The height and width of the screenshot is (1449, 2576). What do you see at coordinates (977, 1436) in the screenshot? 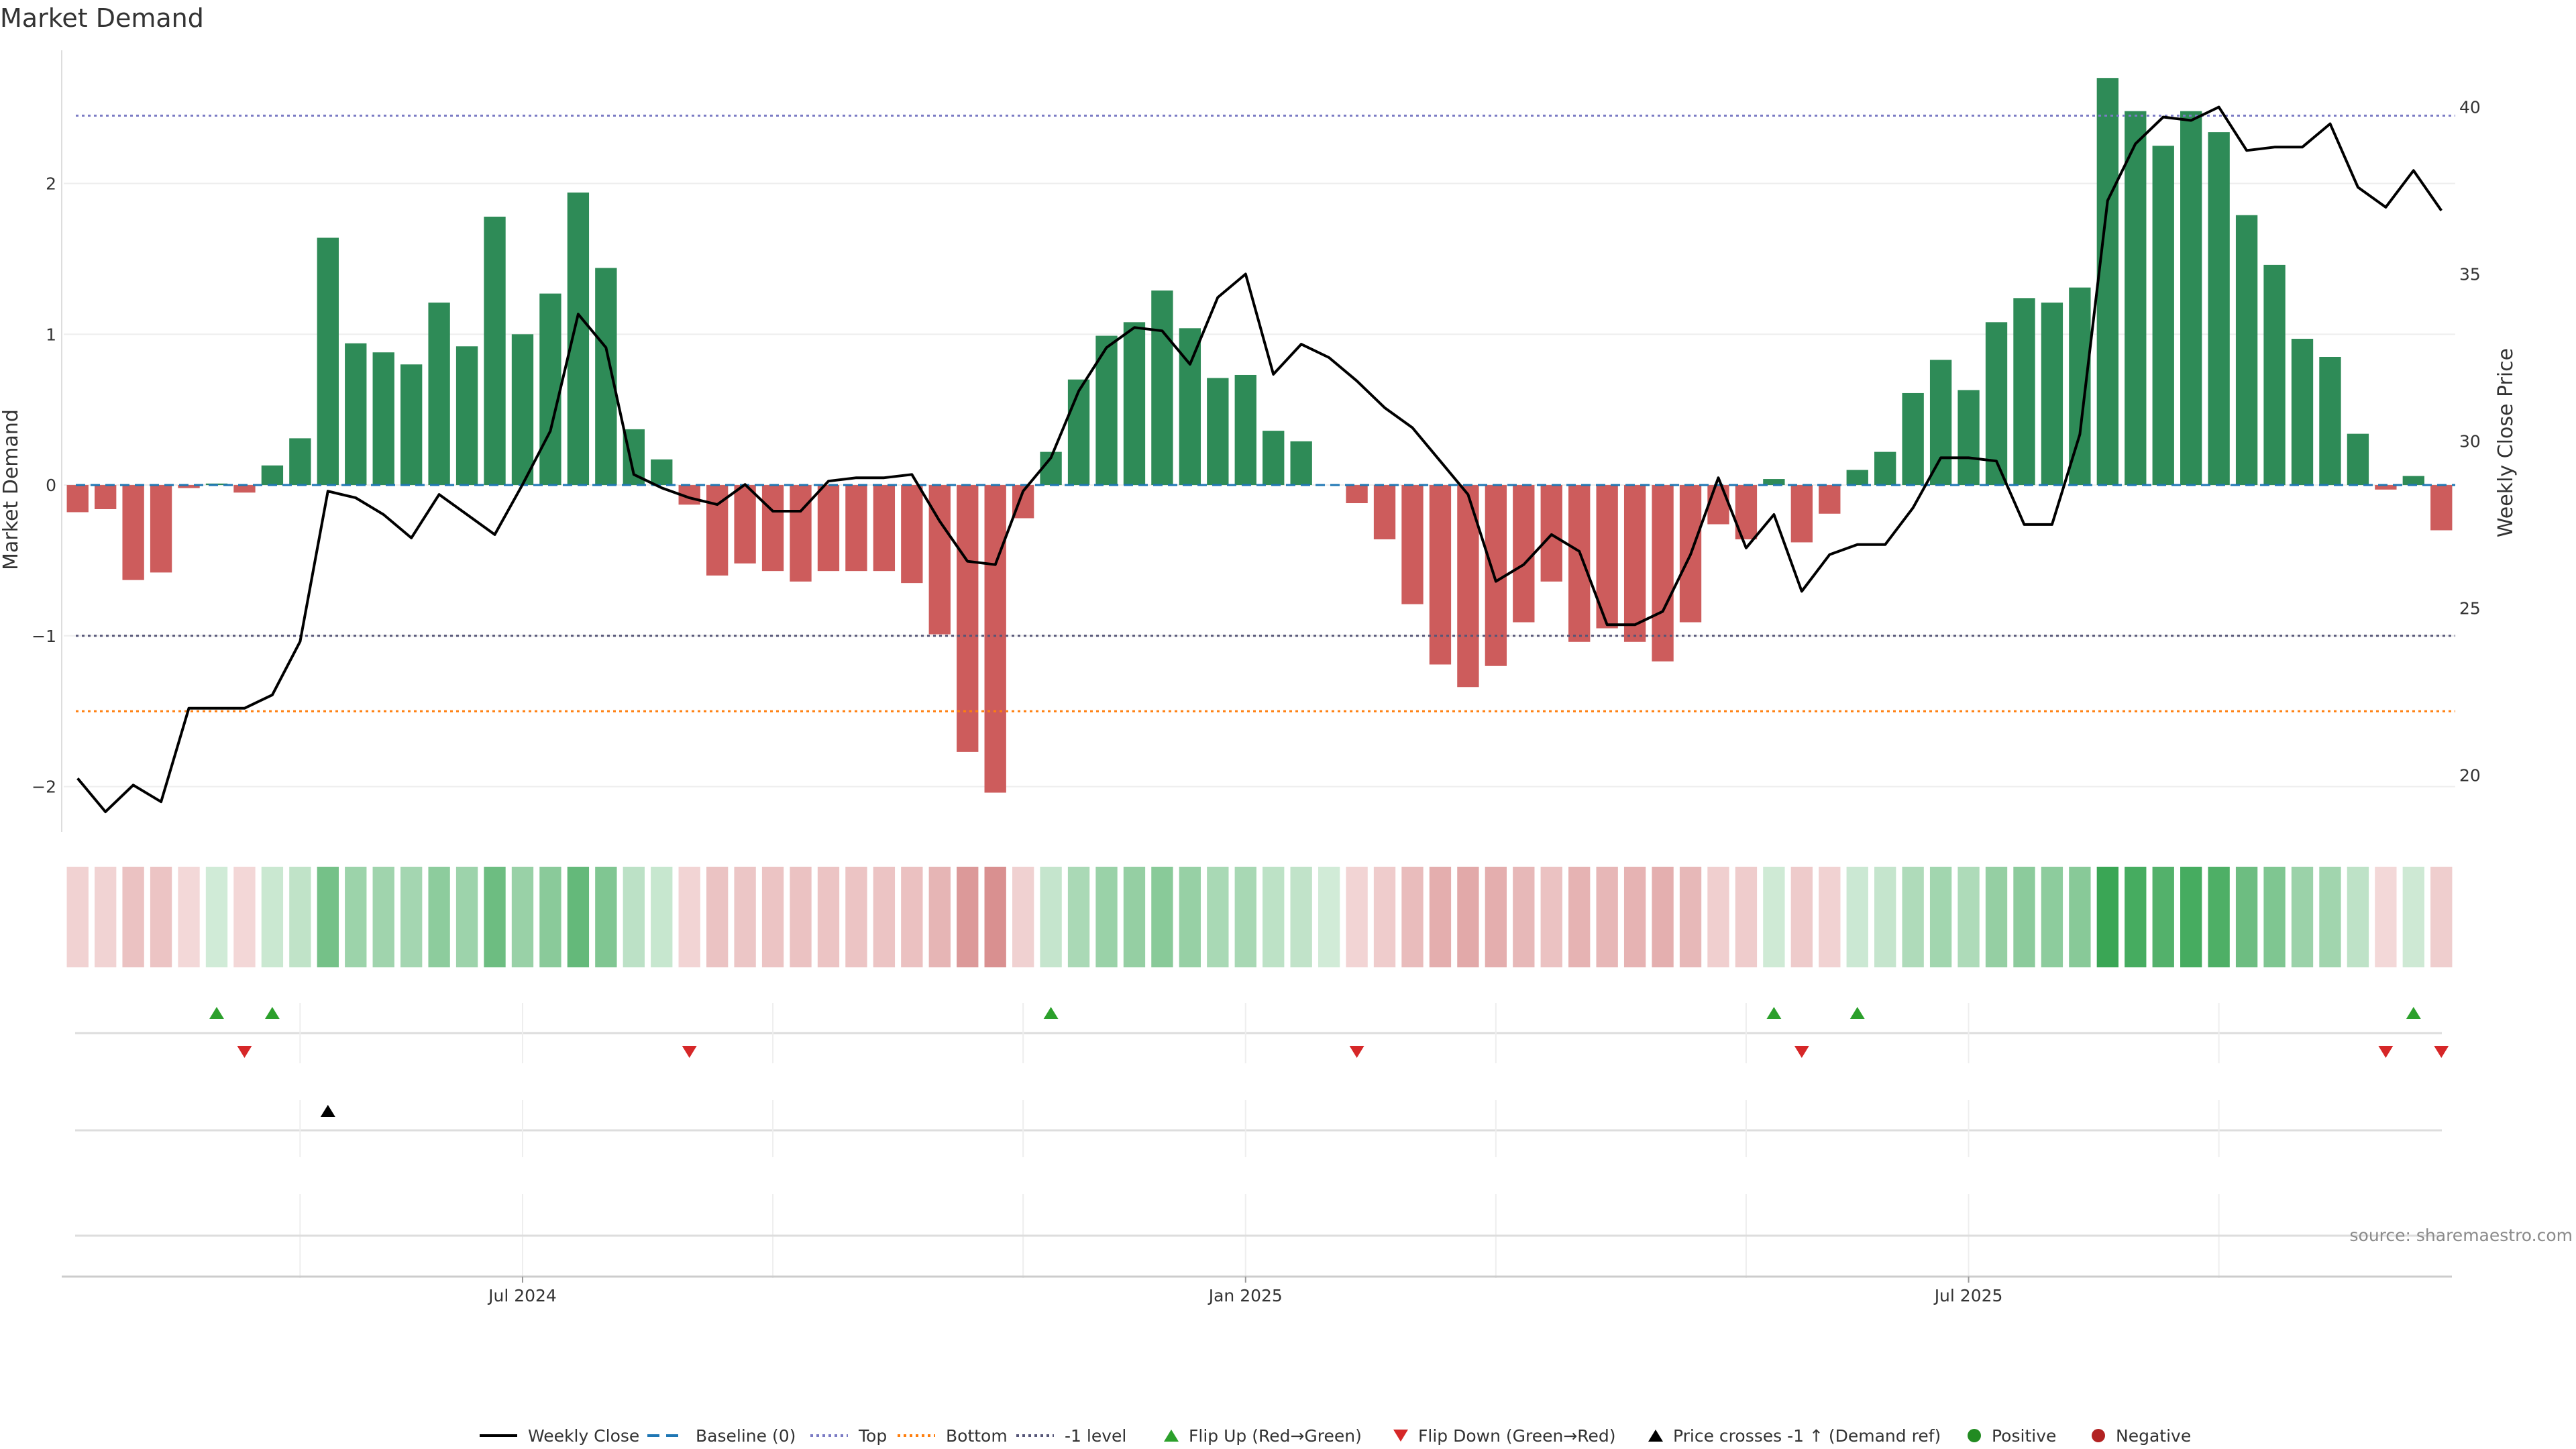
I see `legend-label: Bottom` at bounding box center [977, 1436].